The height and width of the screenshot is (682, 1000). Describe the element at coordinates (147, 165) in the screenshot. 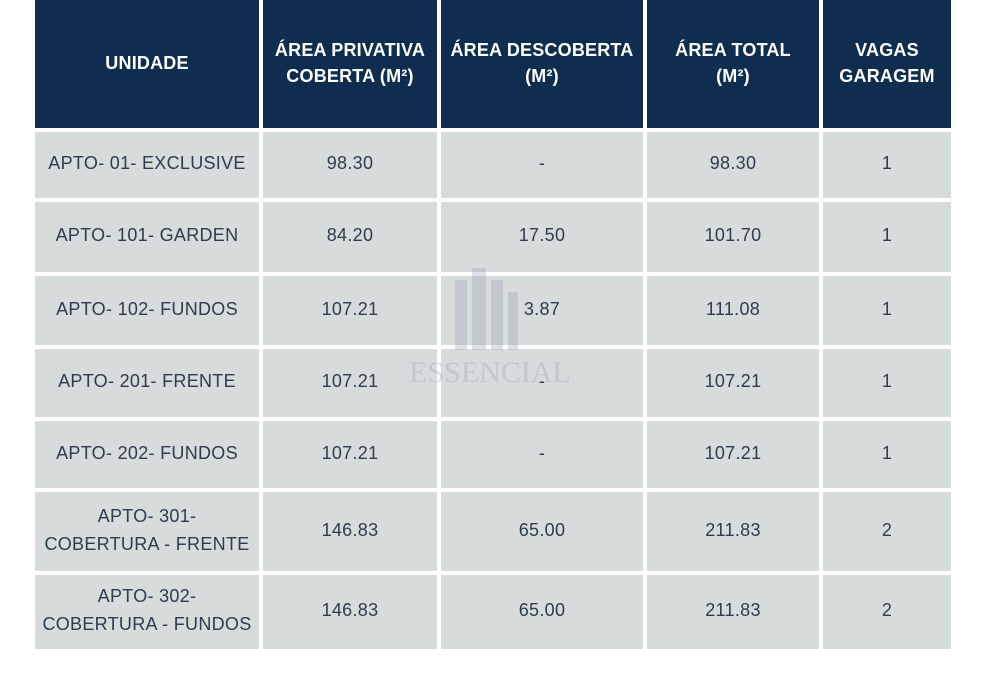

I see `cell-unidade: APTO- 01- EXCLUSIVE` at that location.